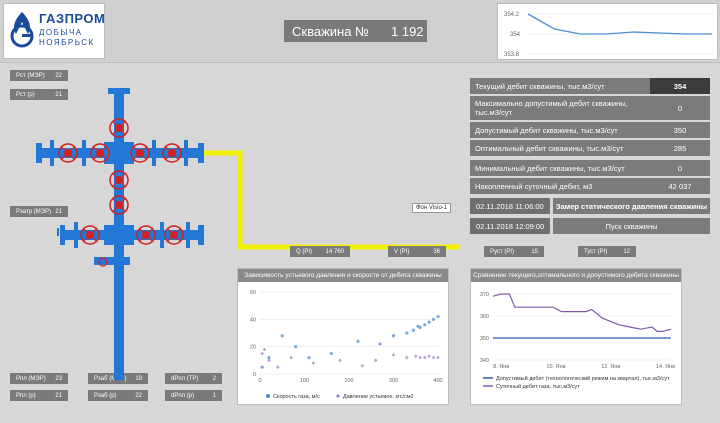 This screenshot has width=720, height=423. What do you see at coordinates (193, 395) in the screenshot?
I see `chip-dppl-r: dPпл (р) 1` at bounding box center [193, 395].